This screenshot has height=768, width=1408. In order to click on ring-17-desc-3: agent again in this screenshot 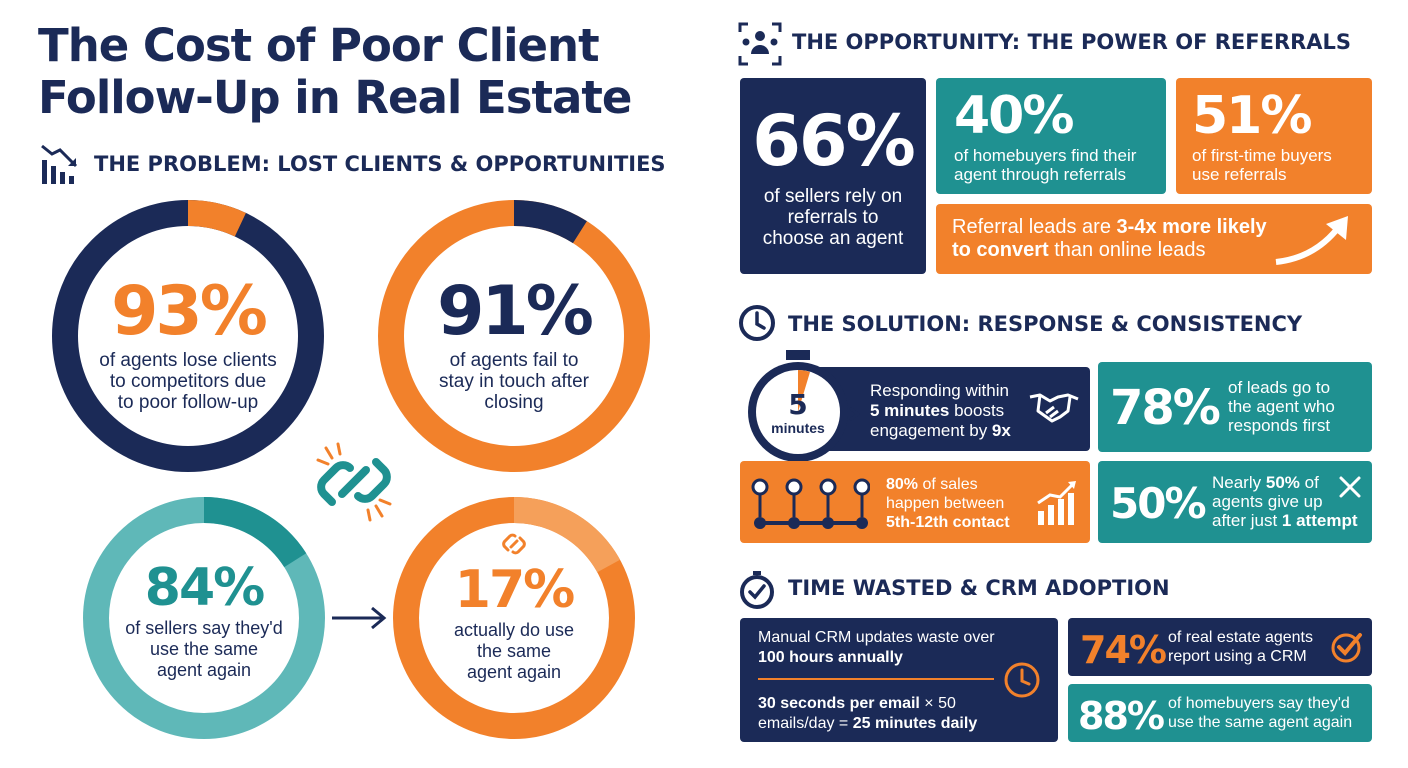, I will do `click(514, 672)`.